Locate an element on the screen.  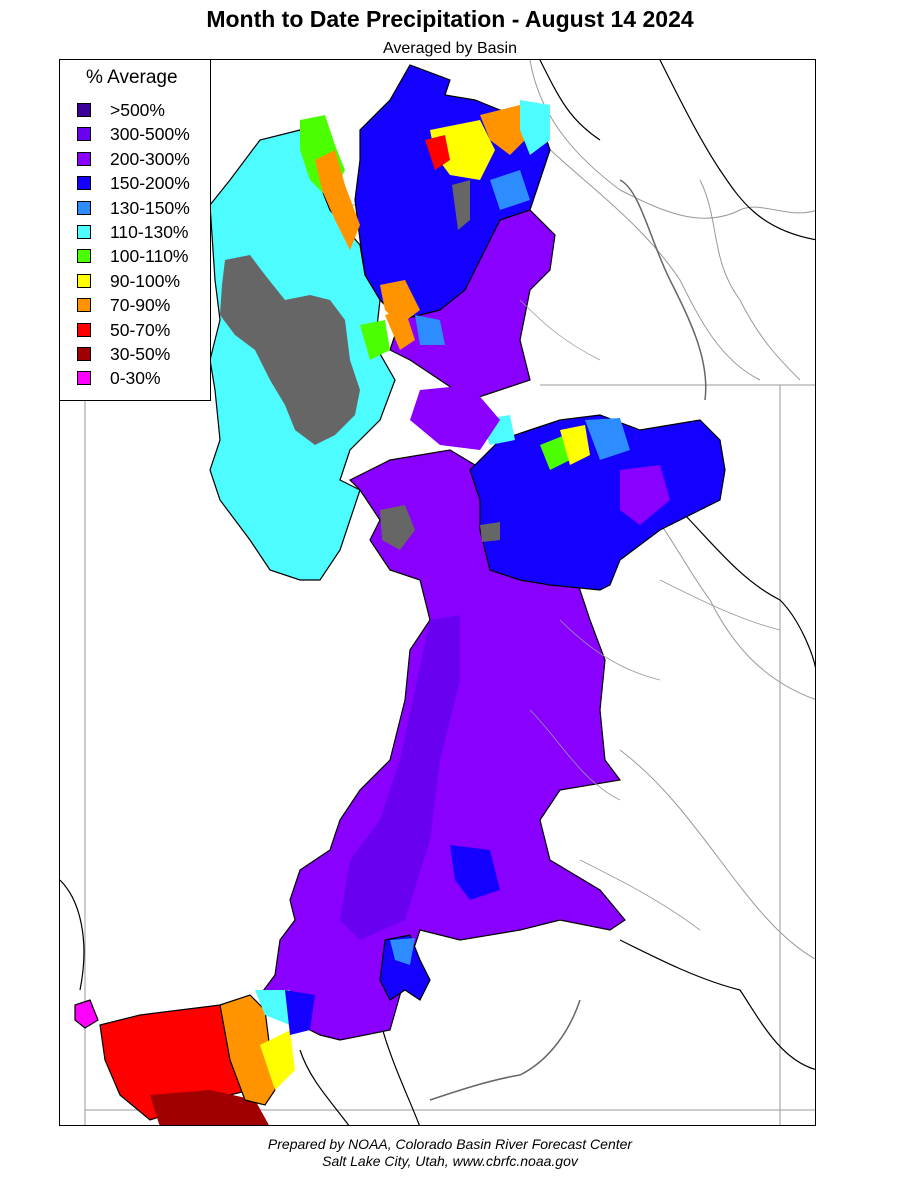
basin-southwest-yellow is located at coordinates (277, 1060).